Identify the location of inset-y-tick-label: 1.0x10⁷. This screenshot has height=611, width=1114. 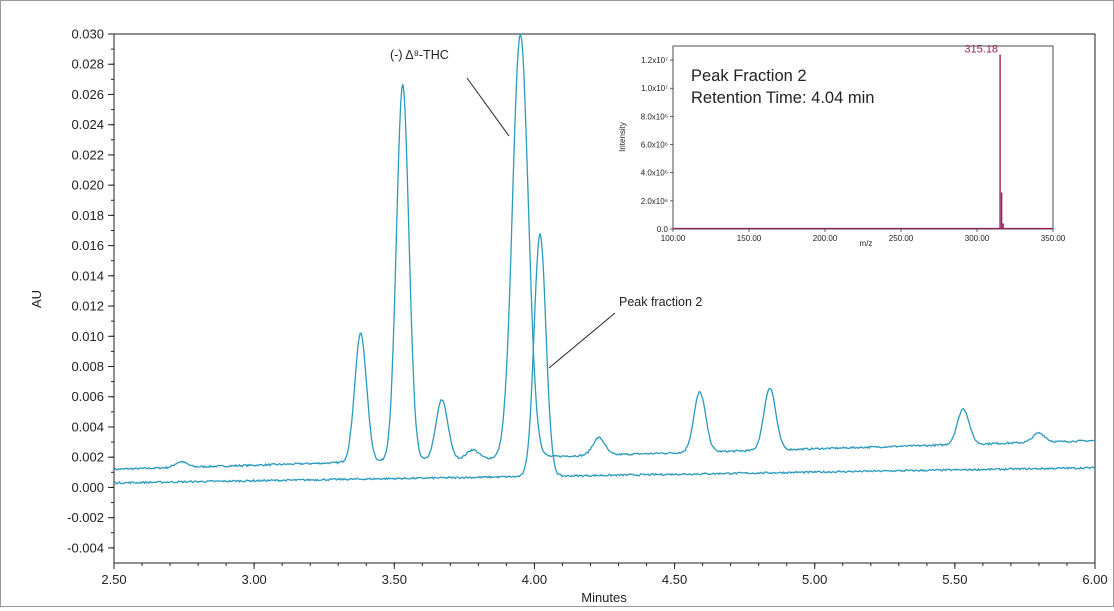
(654, 88).